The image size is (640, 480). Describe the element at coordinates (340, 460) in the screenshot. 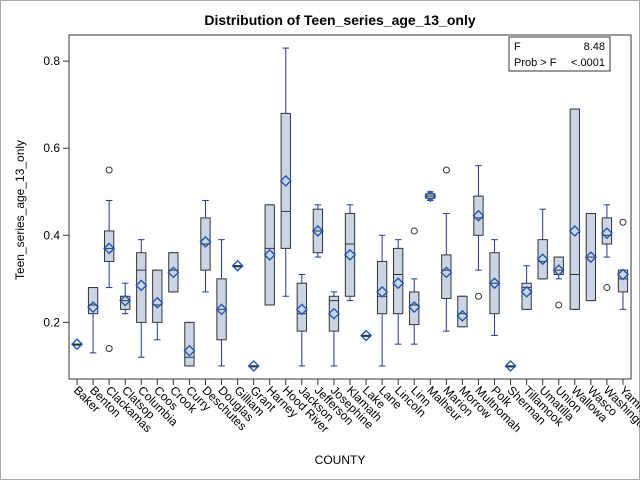

I see `x-axis-label: COUNTY` at that location.